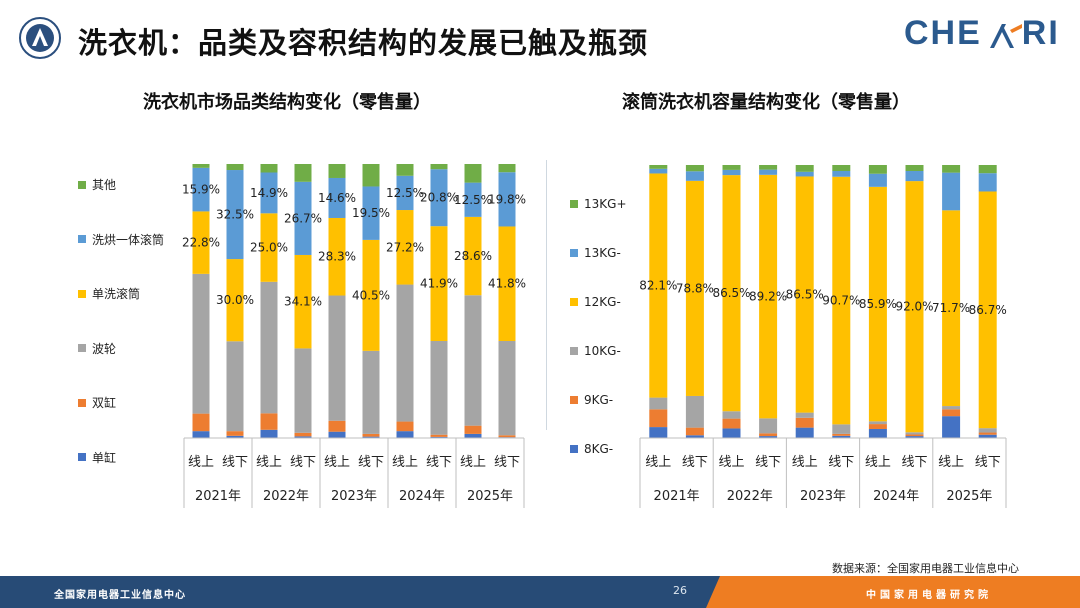 This screenshot has width=1080, height=608. Describe the element at coordinates (269, 347) in the screenshot. I see `chart-1-bar-波轮-2` at that location.